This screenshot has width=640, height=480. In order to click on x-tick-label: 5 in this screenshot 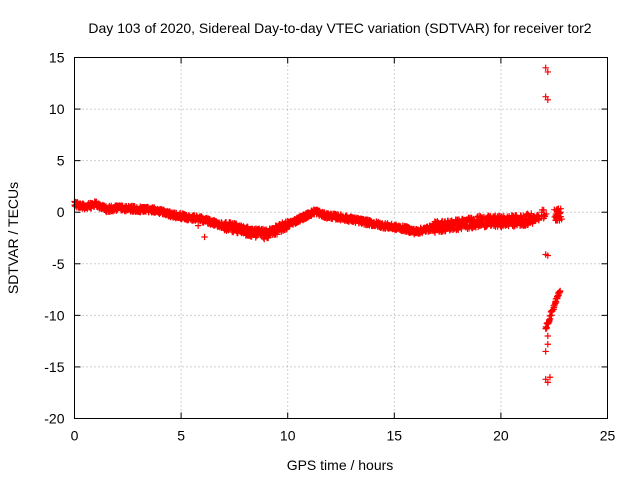, I will do `click(181, 436)`.